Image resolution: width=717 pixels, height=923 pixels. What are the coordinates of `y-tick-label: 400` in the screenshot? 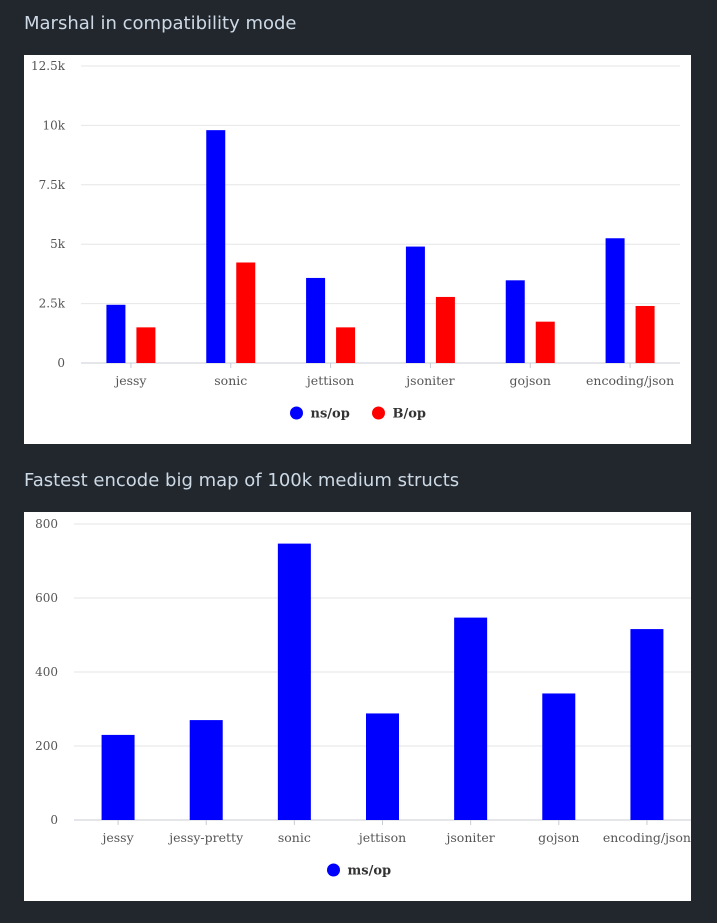 It's located at (46, 672).